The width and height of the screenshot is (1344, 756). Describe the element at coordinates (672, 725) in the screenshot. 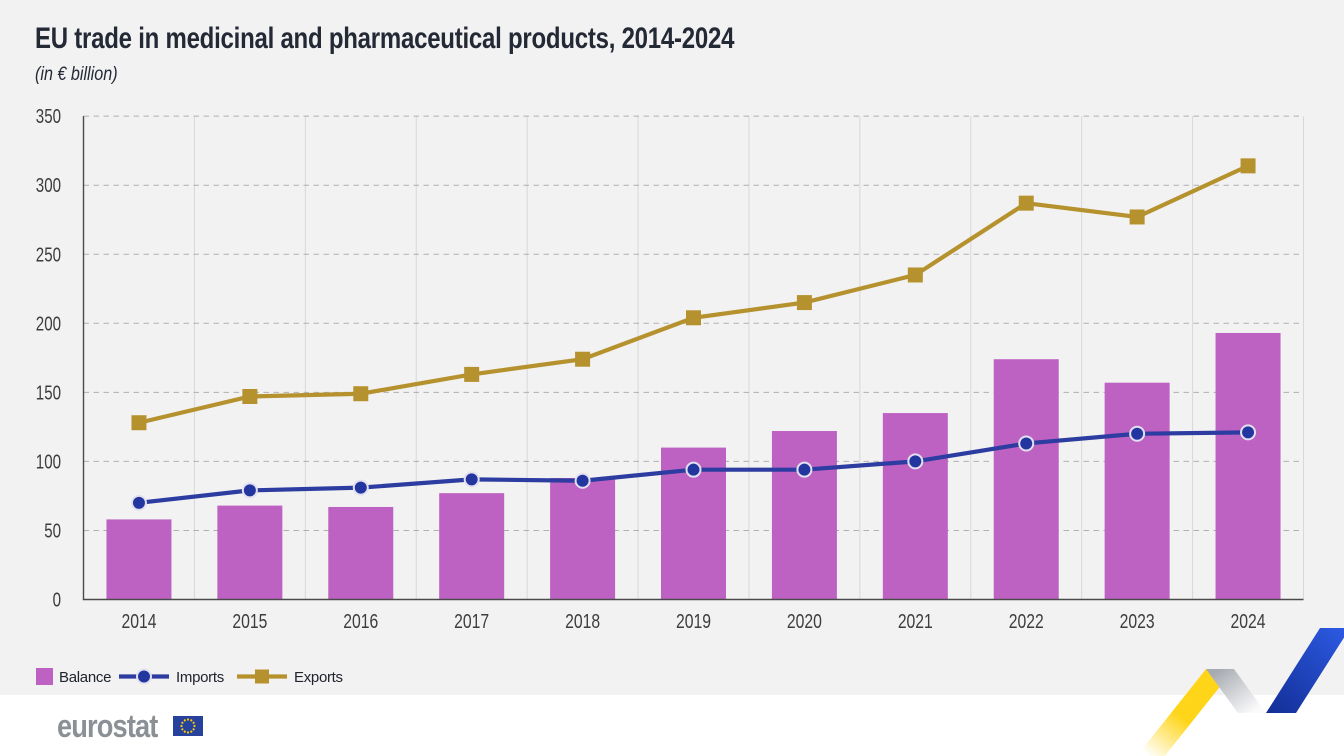

I see `footer-strip` at that location.